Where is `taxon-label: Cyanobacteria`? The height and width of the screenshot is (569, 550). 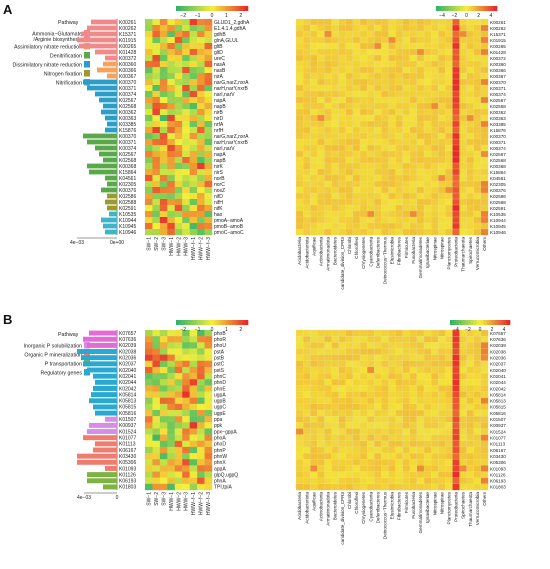
taxon-label: Cyanobacteria is located at coordinates (370, 507).